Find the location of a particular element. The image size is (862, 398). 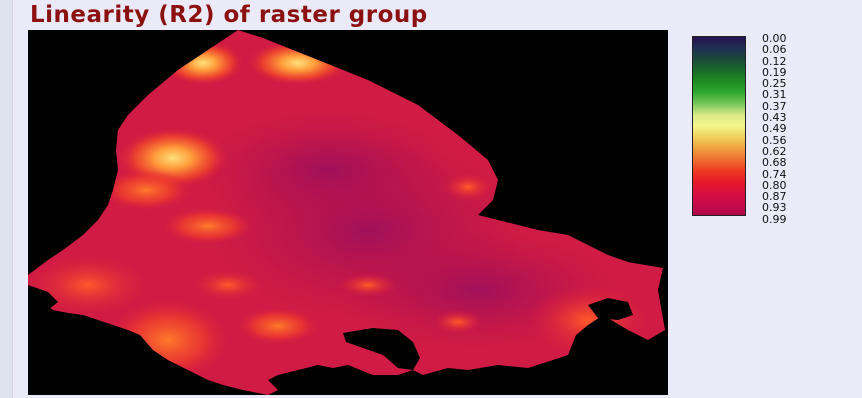

legend-label: 0.87 is located at coordinates (774, 197).